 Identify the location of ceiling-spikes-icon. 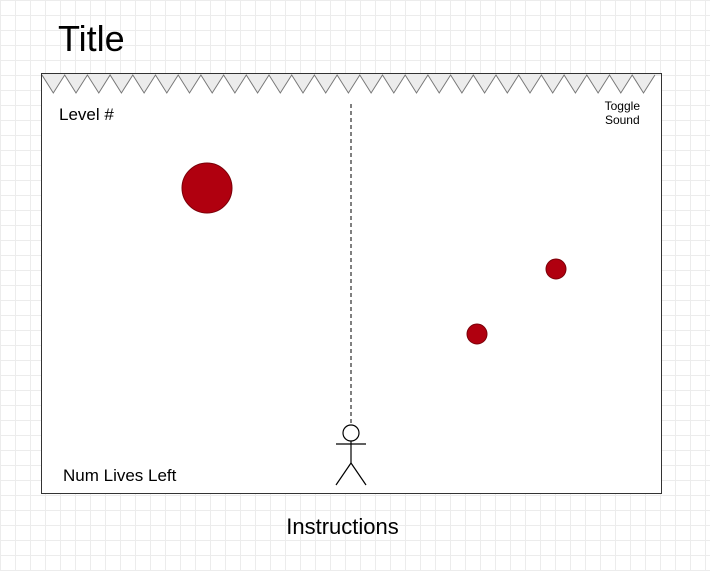
(351, 84).